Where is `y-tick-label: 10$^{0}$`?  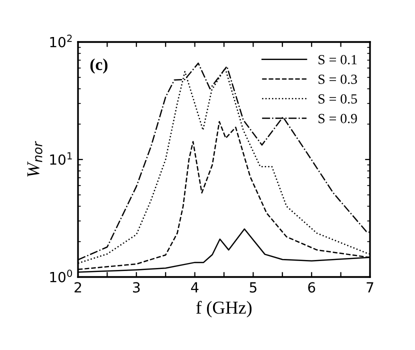
y-tick-label: 10$^{0}$ is located at coordinates (61, 276).